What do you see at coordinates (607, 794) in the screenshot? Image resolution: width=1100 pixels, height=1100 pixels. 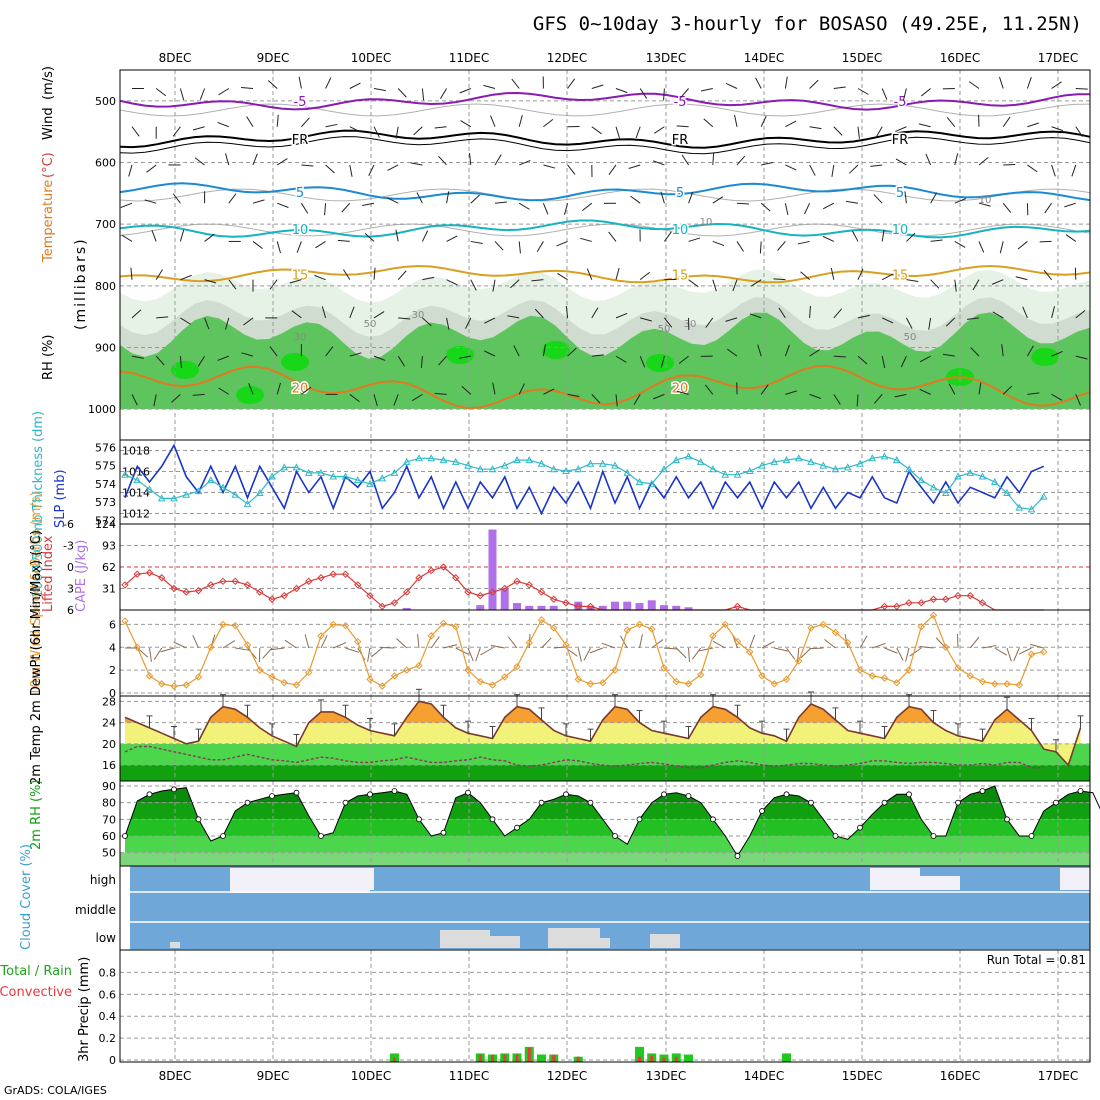 I see `rh-band` at bounding box center [607, 794].